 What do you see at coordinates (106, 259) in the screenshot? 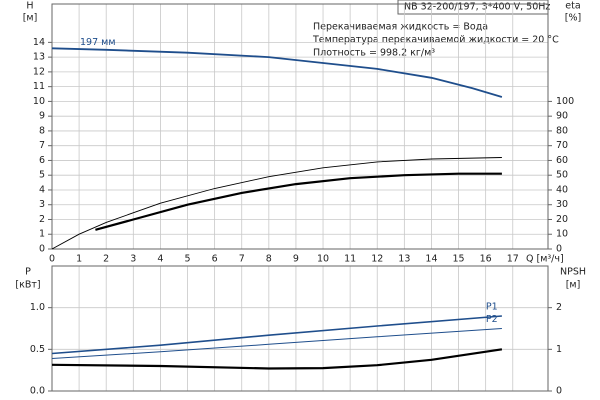
I see `x-tick-label: 2` at bounding box center [106, 259].